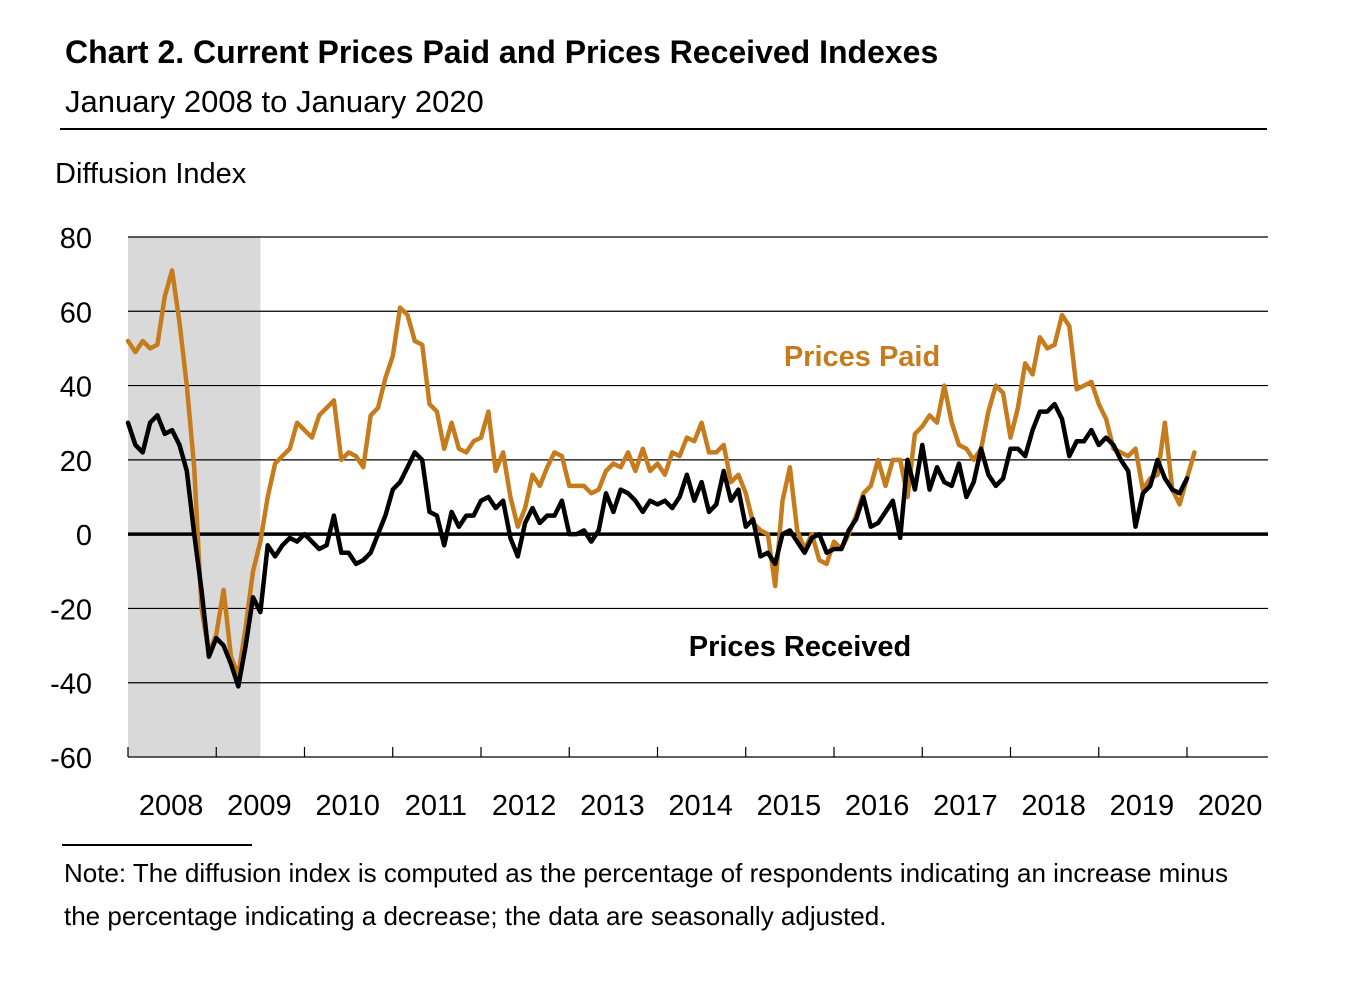  What do you see at coordinates (789, 806) in the screenshot?
I see `x-tick-label: 2015` at bounding box center [789, 806].